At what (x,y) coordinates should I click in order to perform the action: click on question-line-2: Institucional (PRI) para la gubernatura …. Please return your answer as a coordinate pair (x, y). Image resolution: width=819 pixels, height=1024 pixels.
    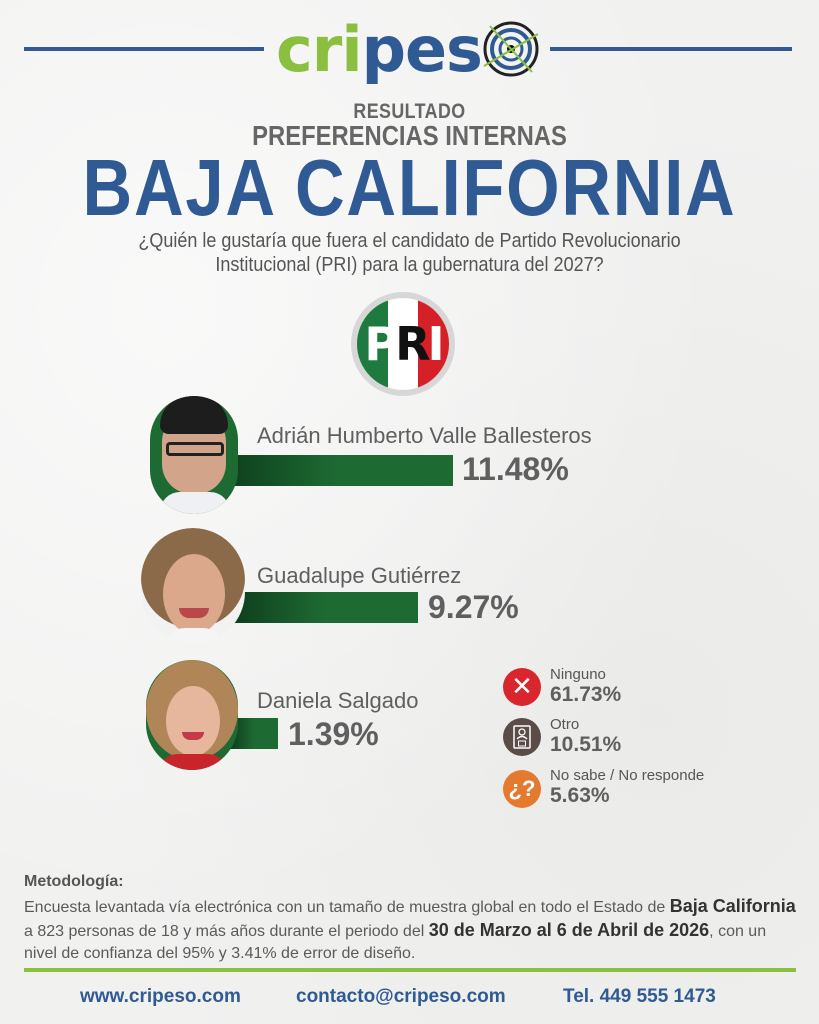
    Looking at the image, I should click on (409, 265).